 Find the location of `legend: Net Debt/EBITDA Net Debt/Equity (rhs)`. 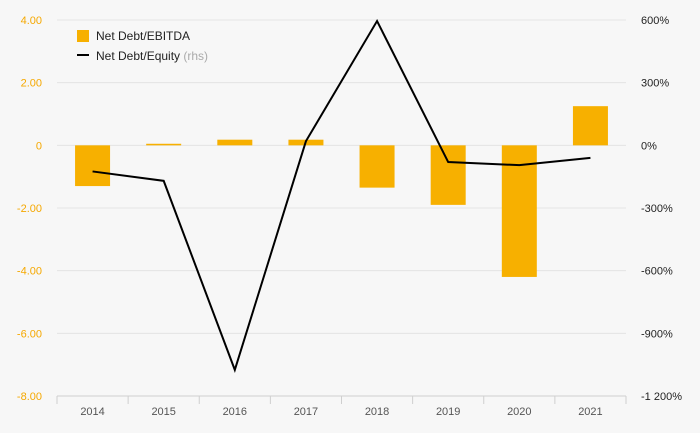

legend: Net Debt/EBITDA Net Debt/Equity (rhs) is located at coordinates (142, 46).